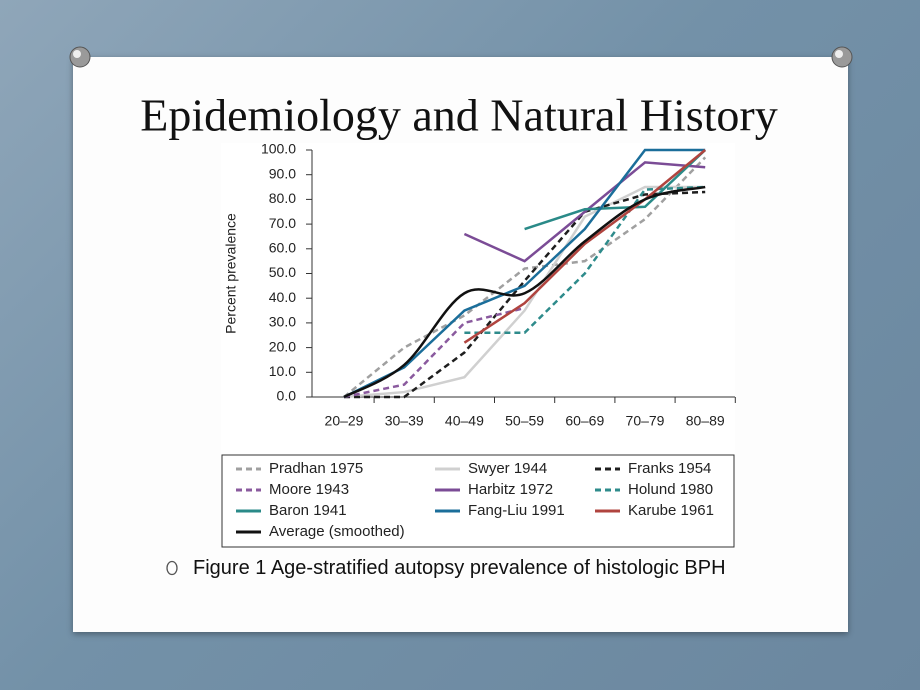  What do you see at coordinates (282, 198) in the screenshot?
I see `y-tick-label: 80.0` at bounding box center [282, 198].